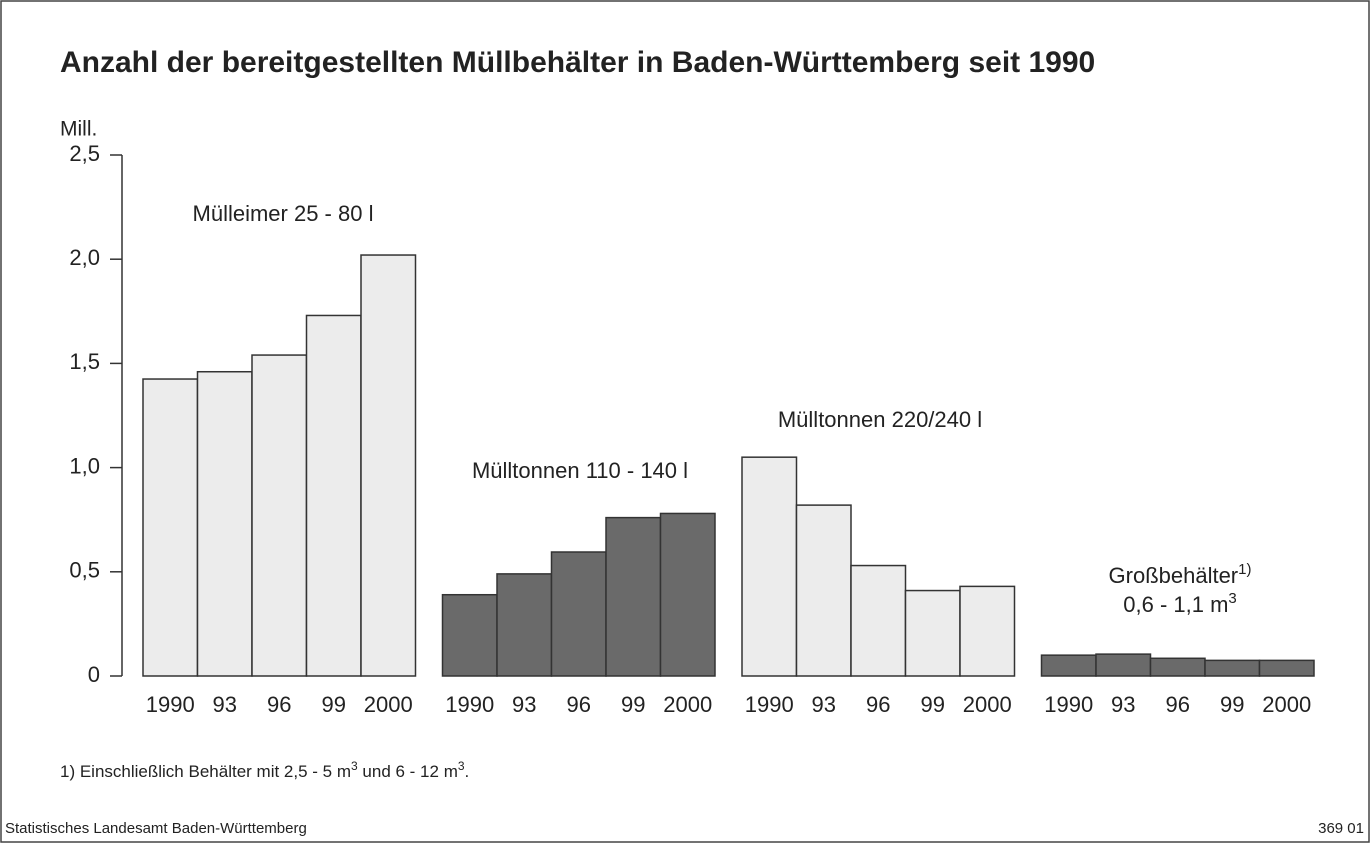 Image resolution: width=1370 pixels, height=843 pixels. Describe the element at coordinates (84, 465) in the screenshot. I see `y-tick-label: 1,0` at that location.